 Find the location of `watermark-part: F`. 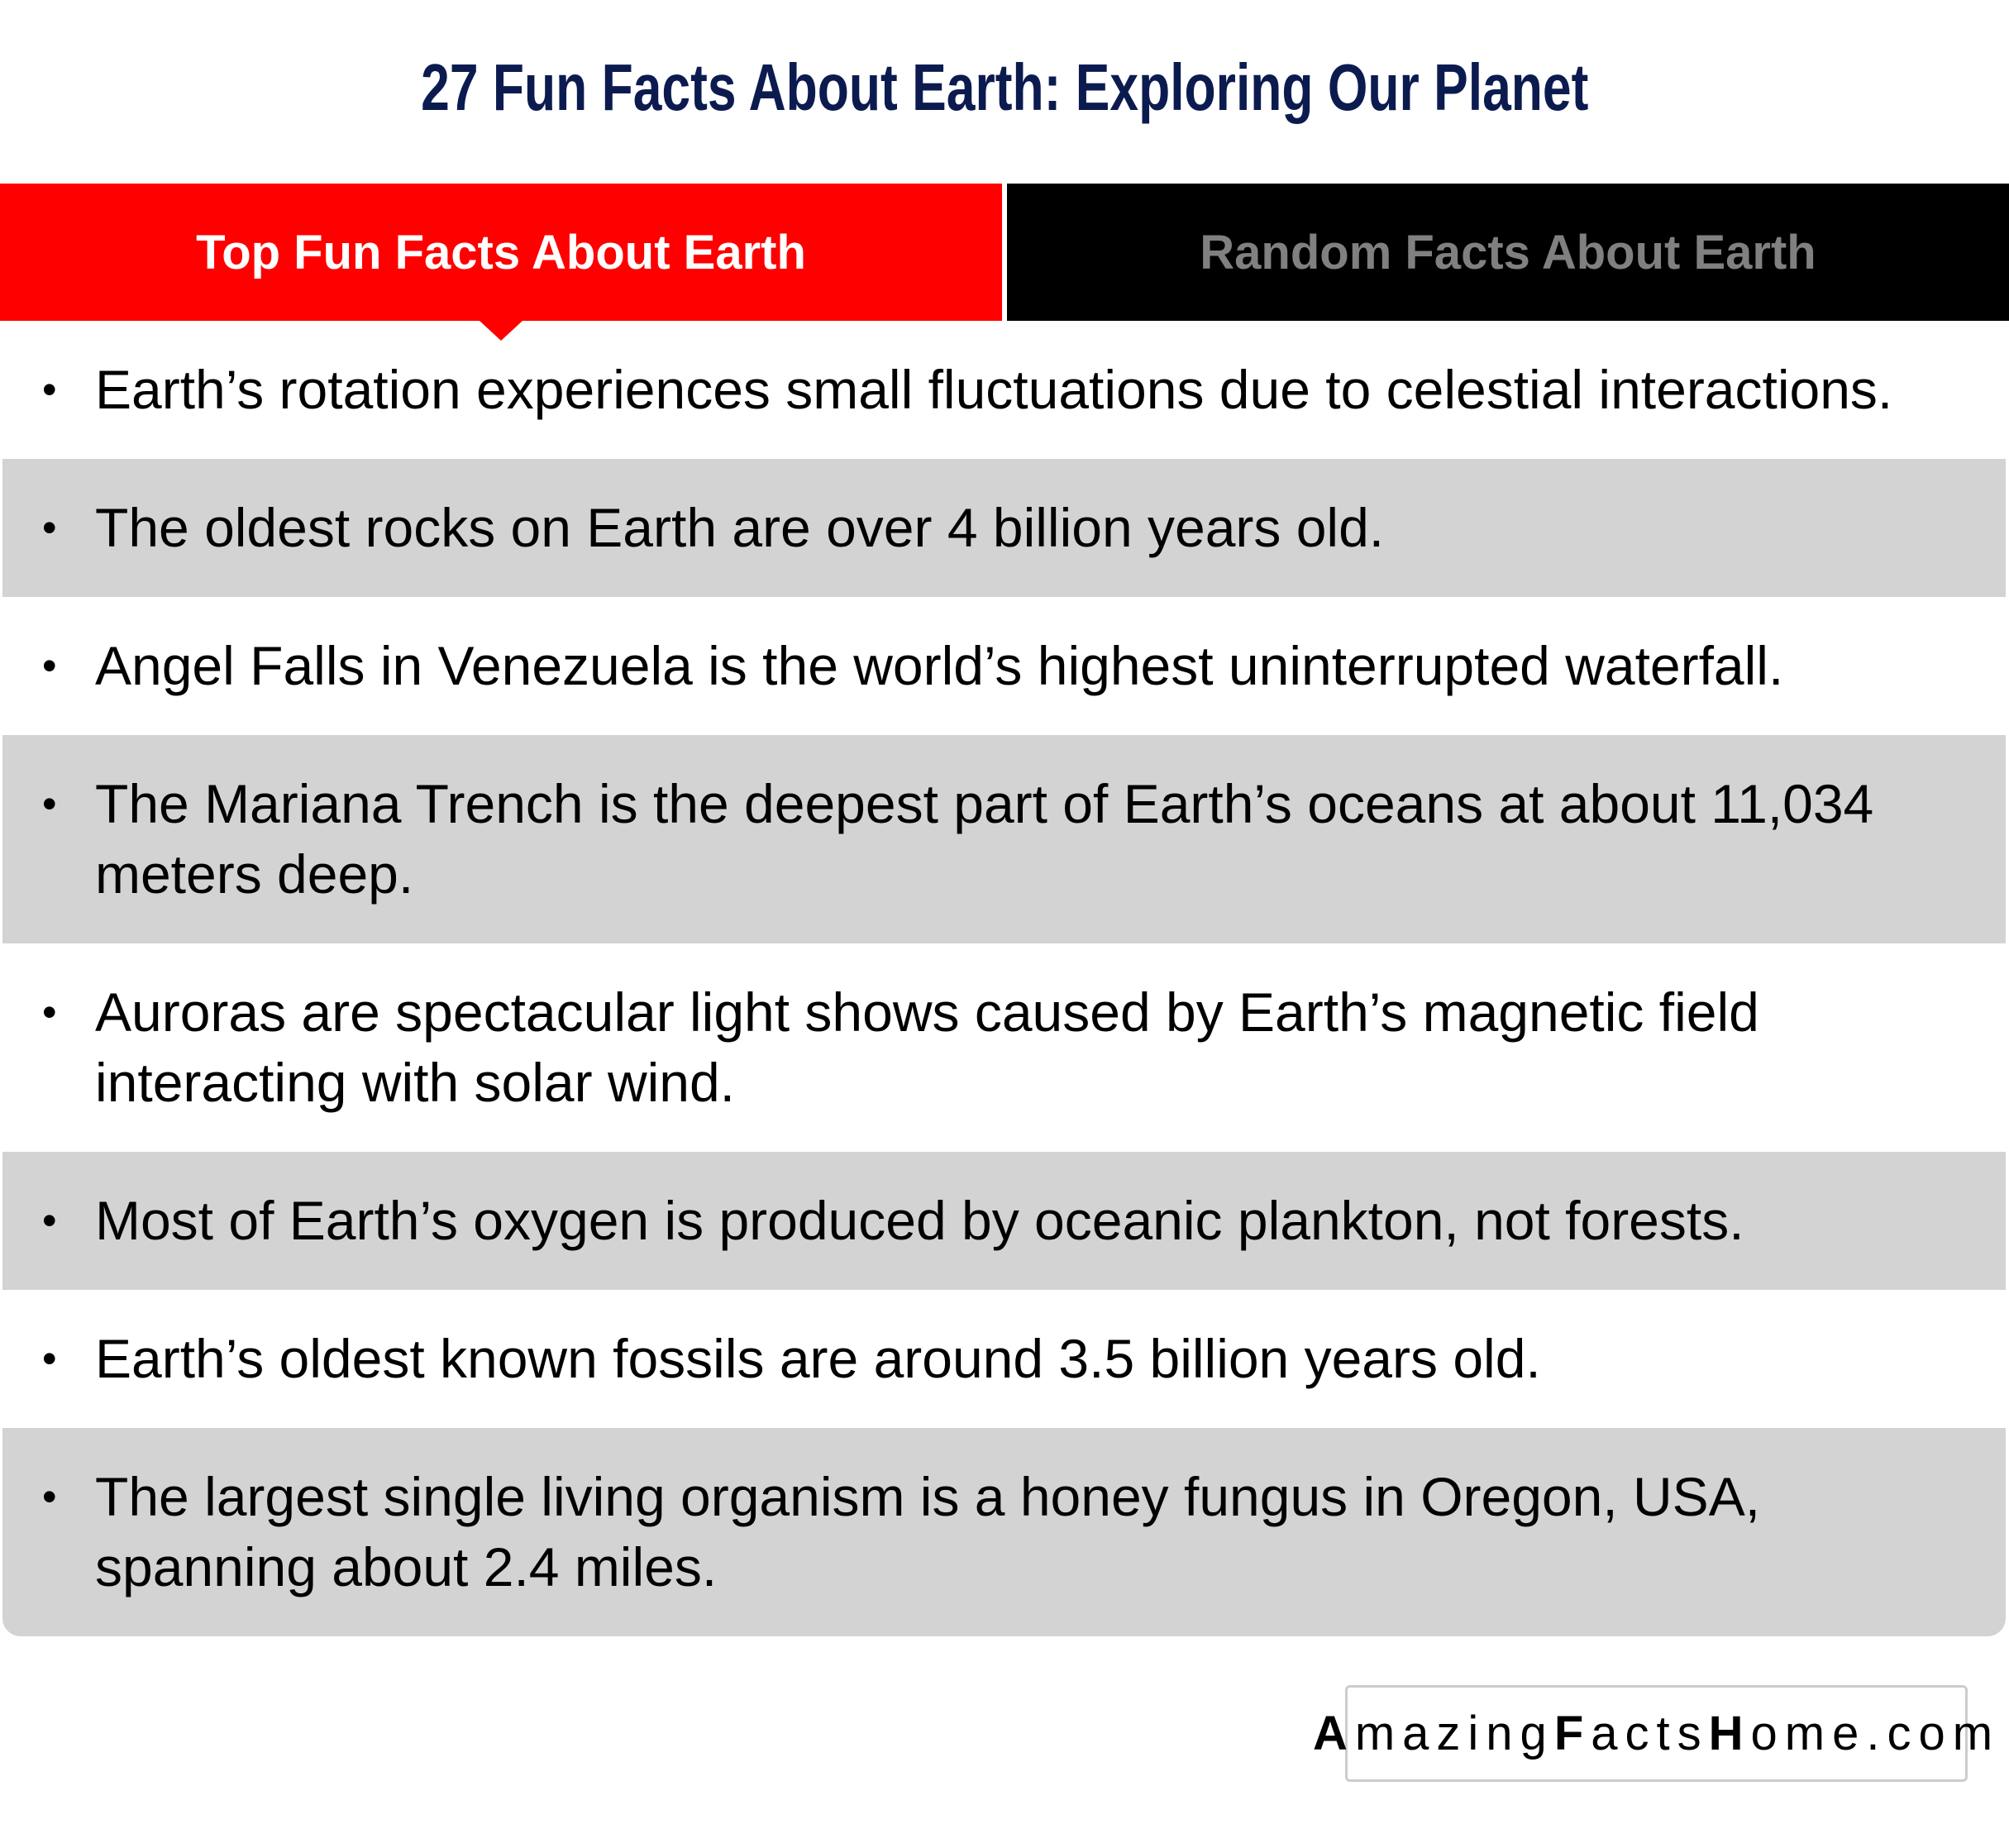

watermark-part: F is located at coordinates (1572, 1733).